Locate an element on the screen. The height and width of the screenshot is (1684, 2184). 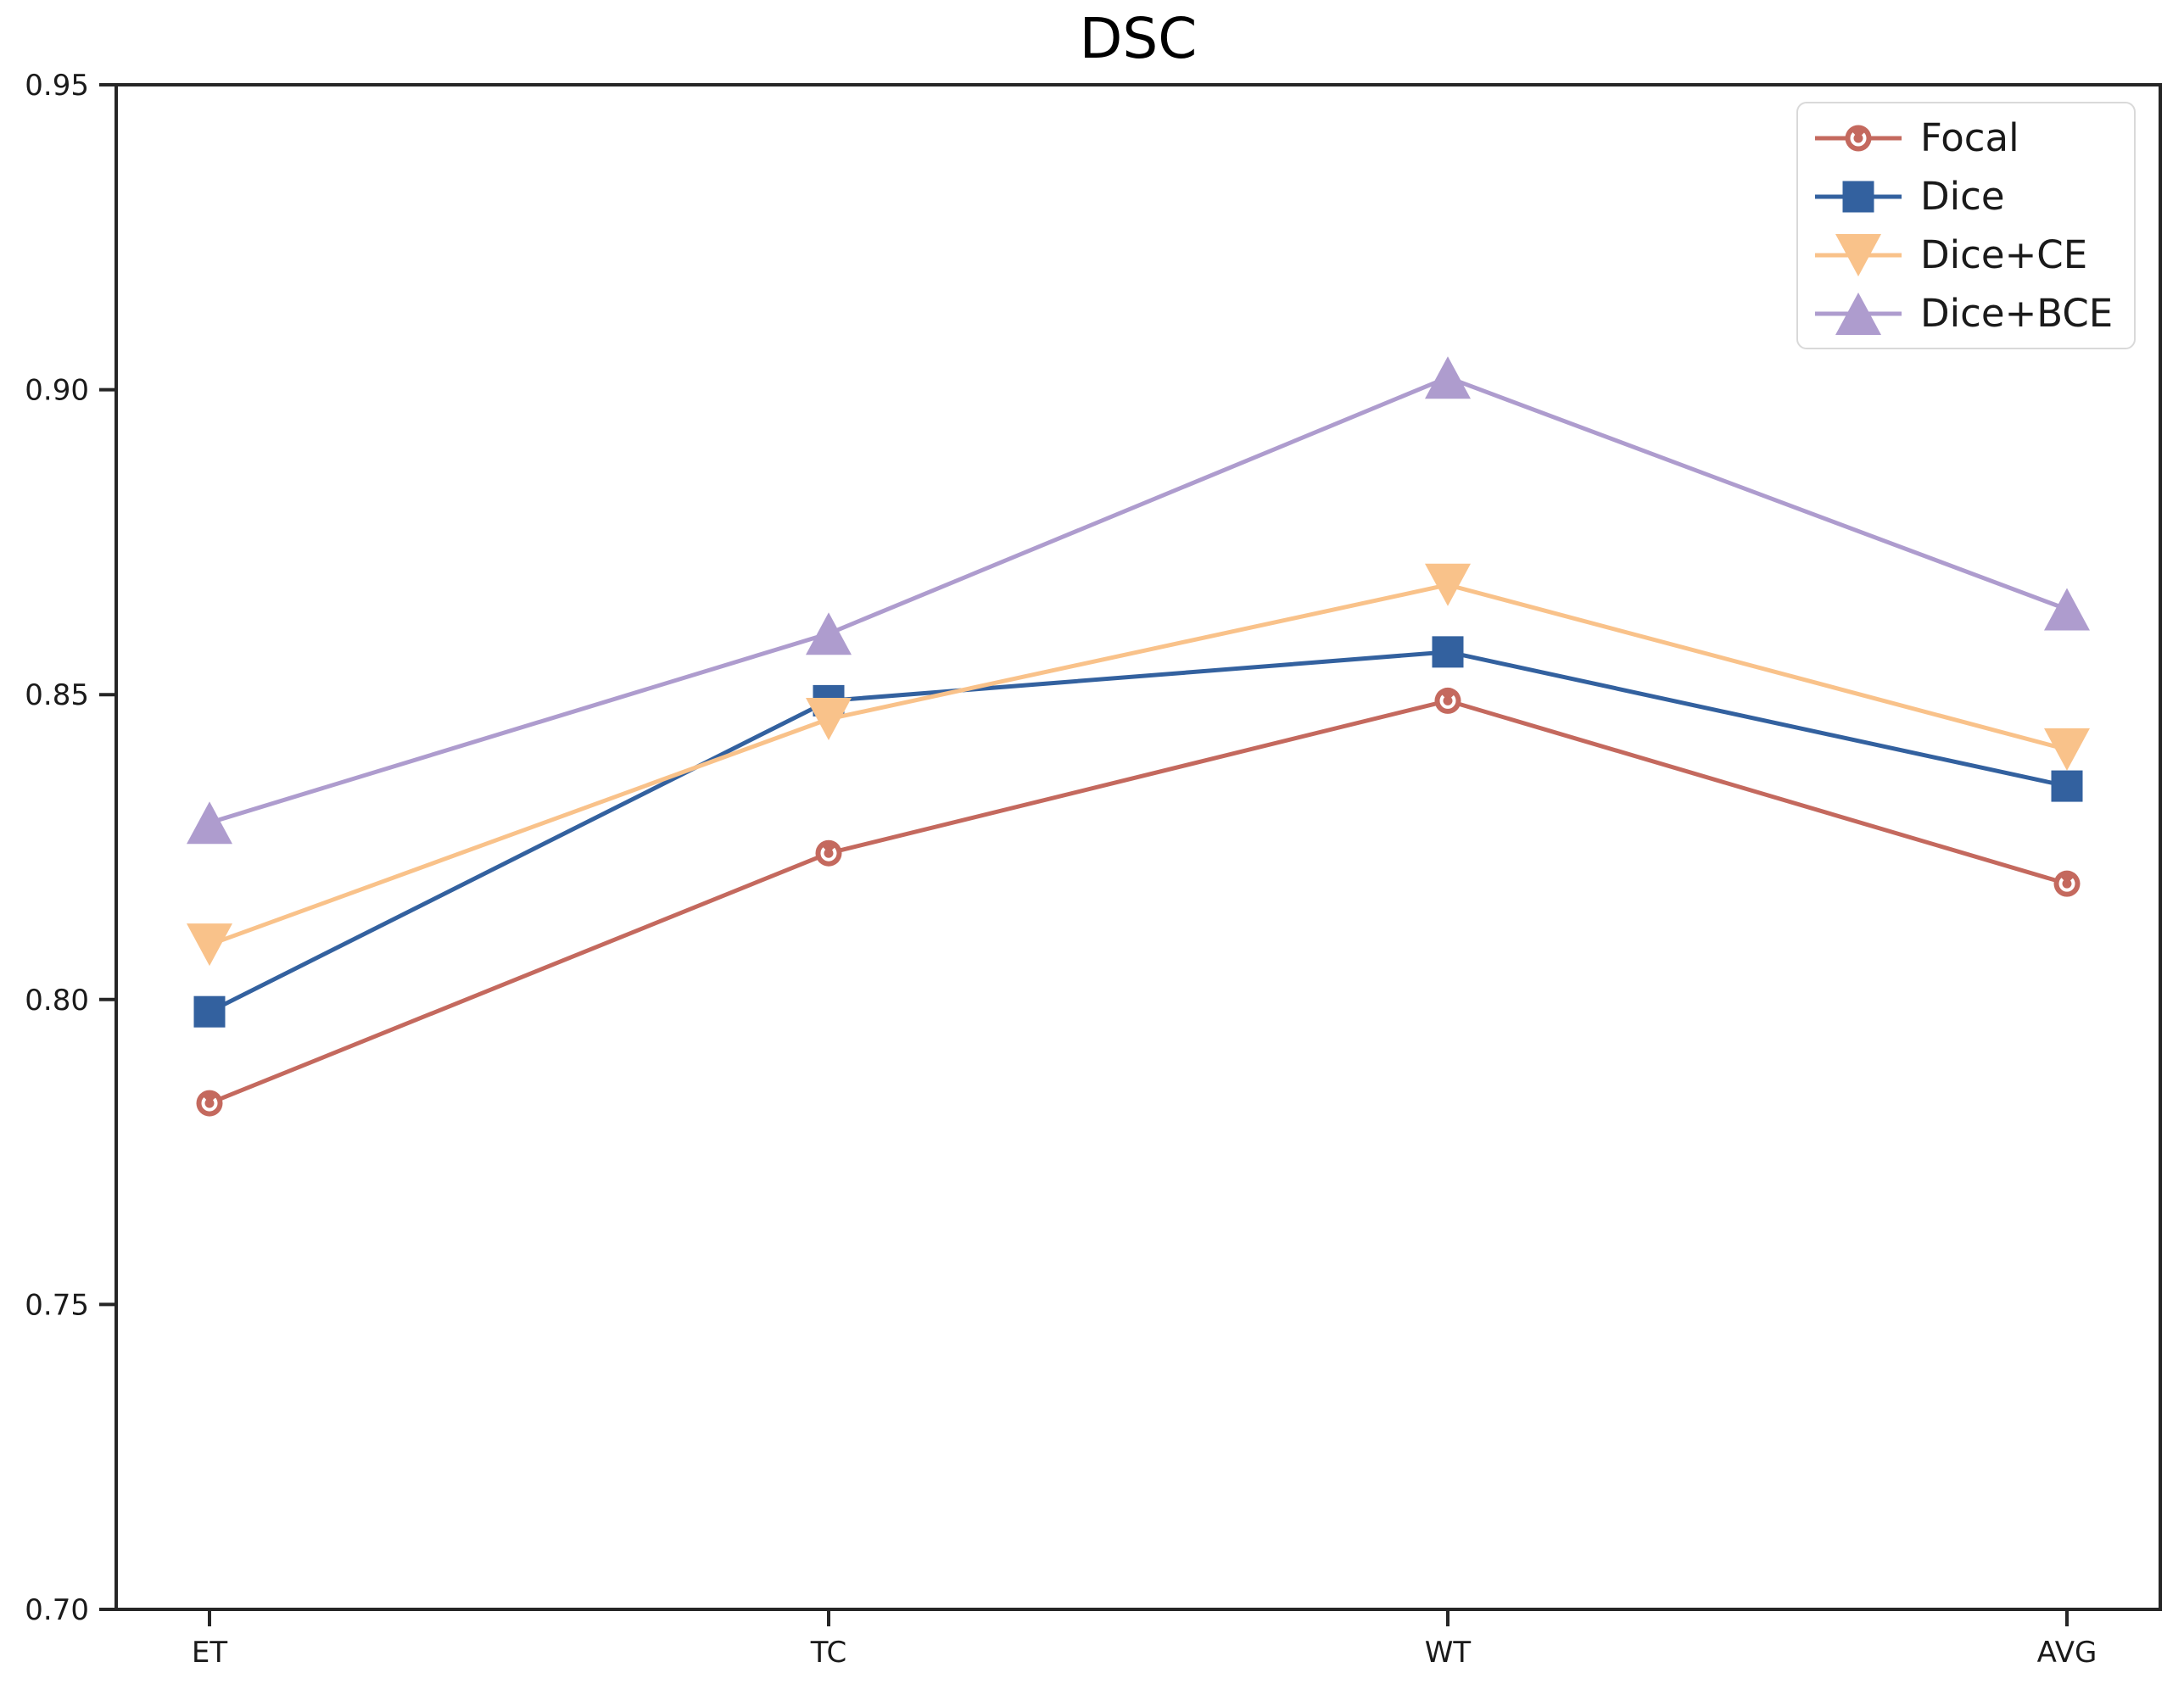
legend-label: Dice+BCE is located at coordinates (2017, 314).